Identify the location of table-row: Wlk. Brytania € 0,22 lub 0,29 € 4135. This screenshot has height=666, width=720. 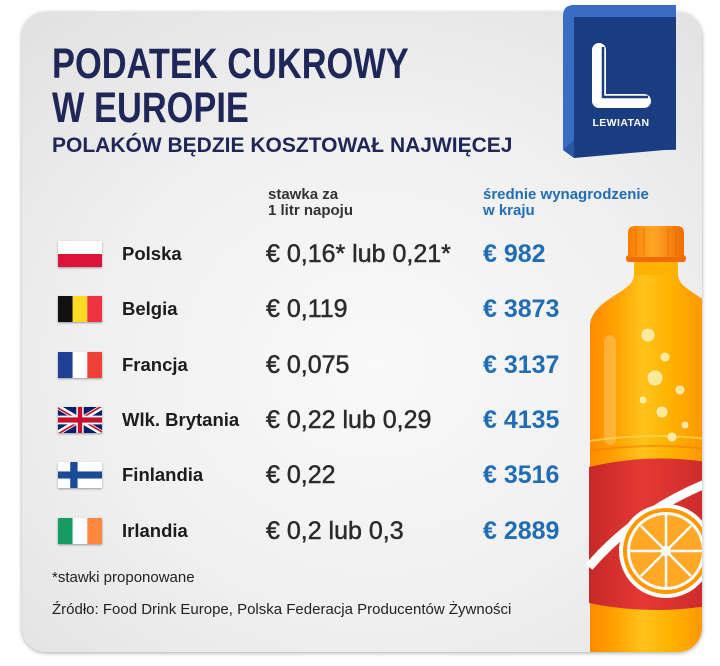
(290, 420).